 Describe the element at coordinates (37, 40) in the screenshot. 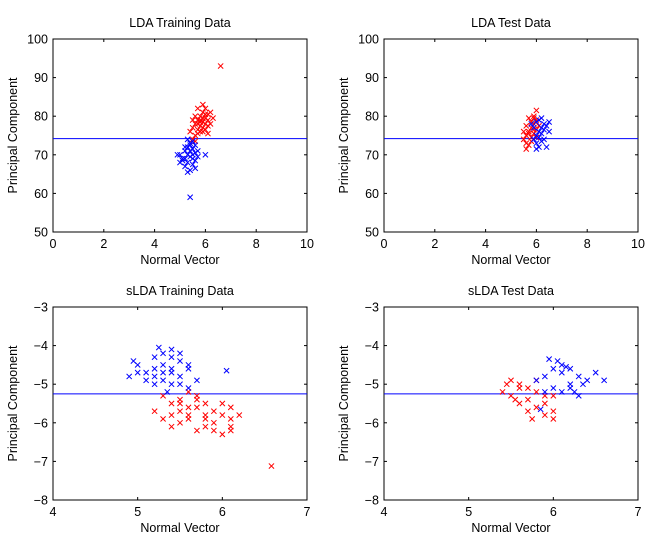

I see `y-tick-label: 100` at that location.